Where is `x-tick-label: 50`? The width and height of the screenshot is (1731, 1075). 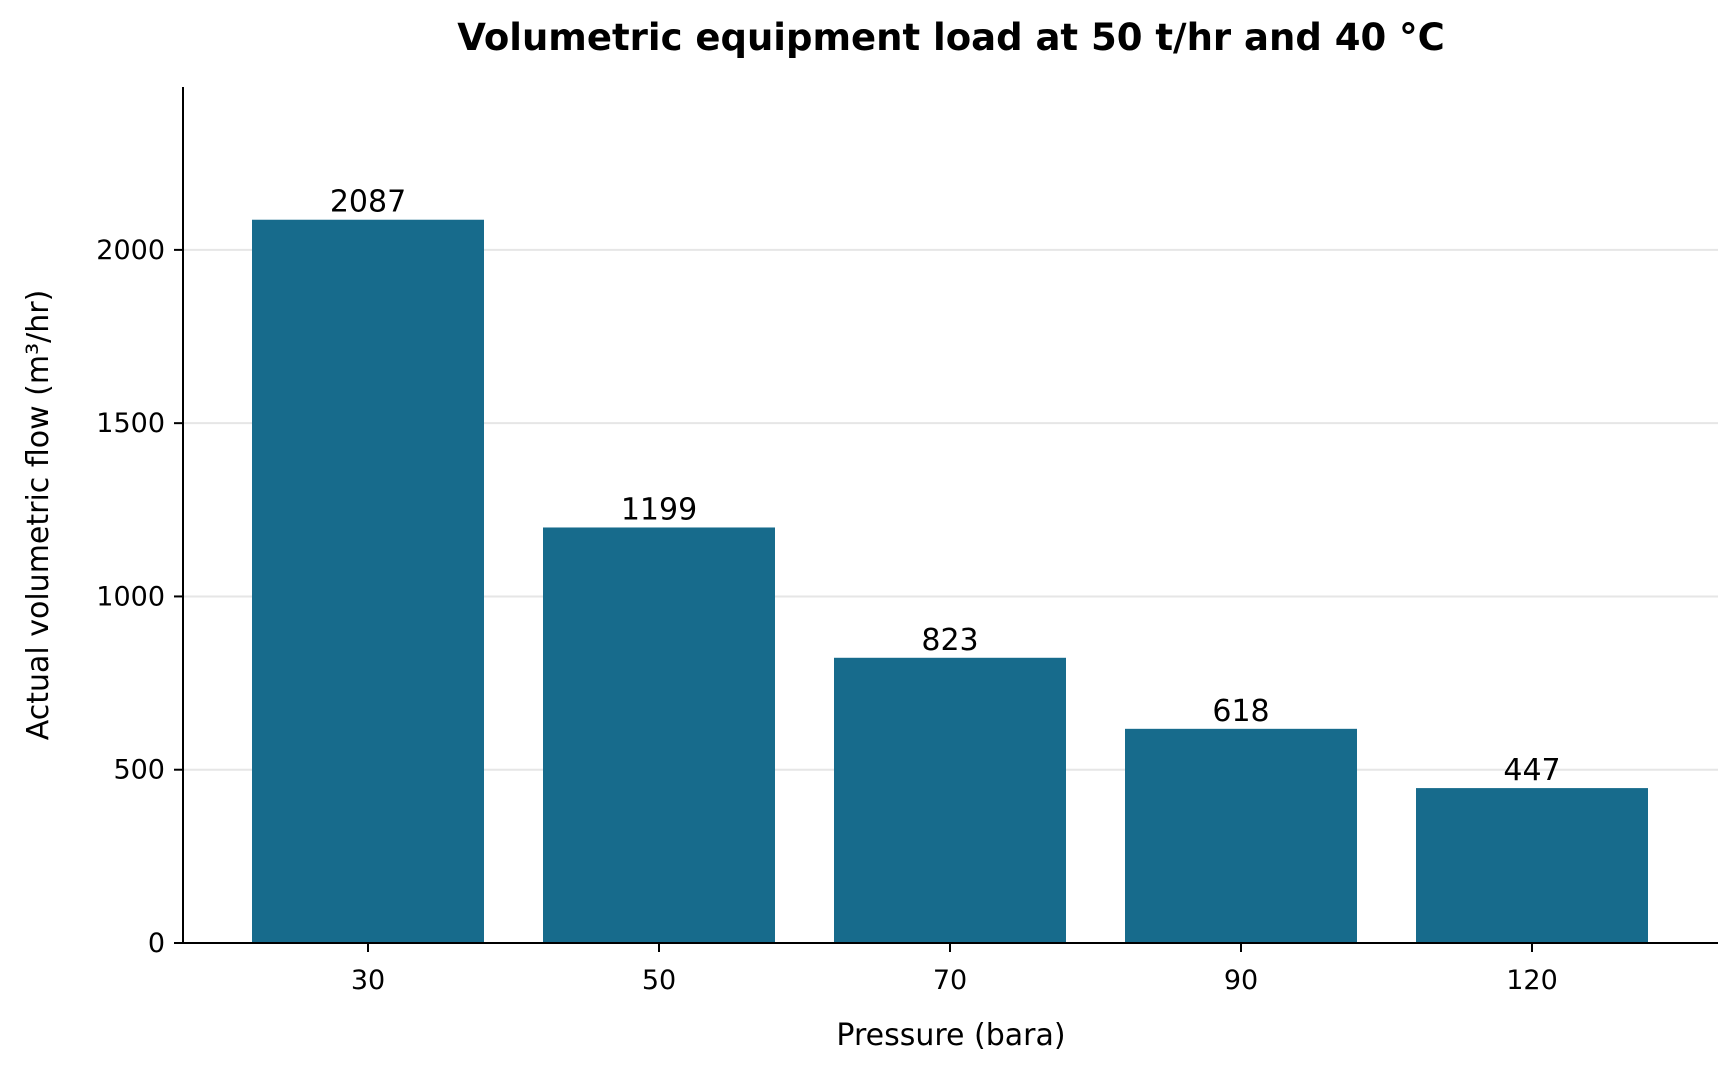 x-tick-label: 50 is located at coordinates (659, 980).